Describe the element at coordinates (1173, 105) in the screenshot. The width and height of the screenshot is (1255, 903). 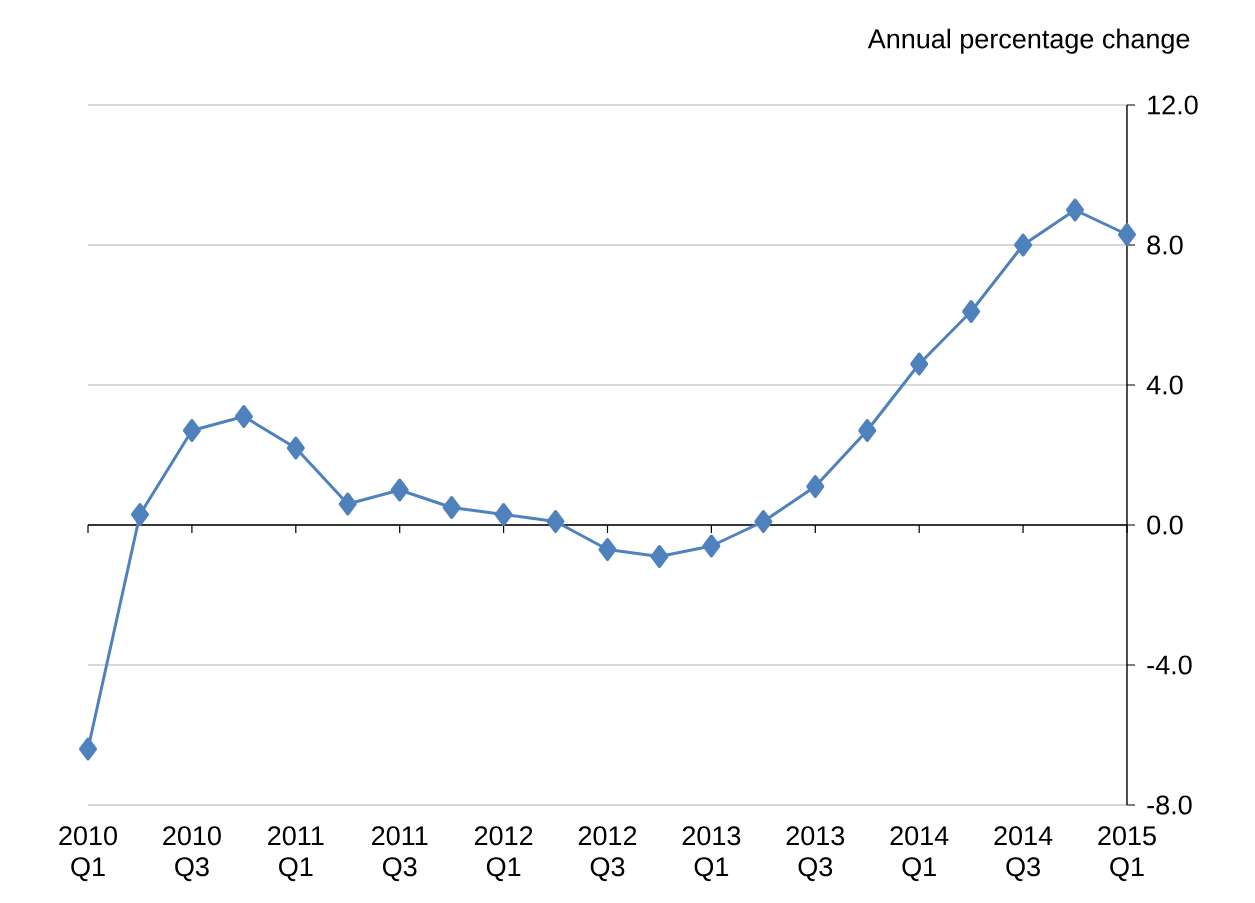
I see `y-tick-label: 12.0` at that location.